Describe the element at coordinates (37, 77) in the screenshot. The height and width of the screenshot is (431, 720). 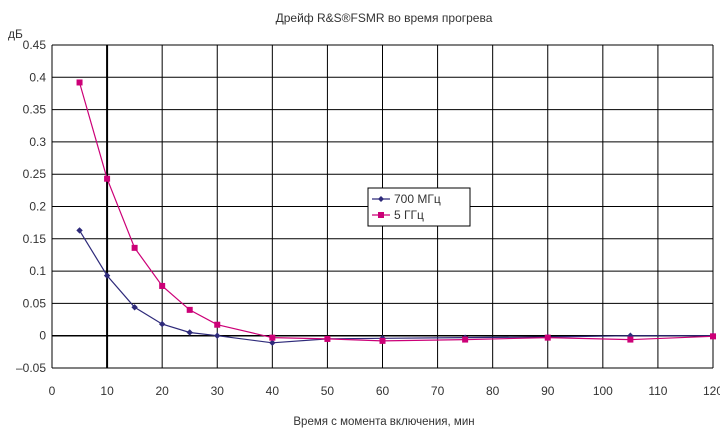
I see `y-tick-label: 0.4` at that location.